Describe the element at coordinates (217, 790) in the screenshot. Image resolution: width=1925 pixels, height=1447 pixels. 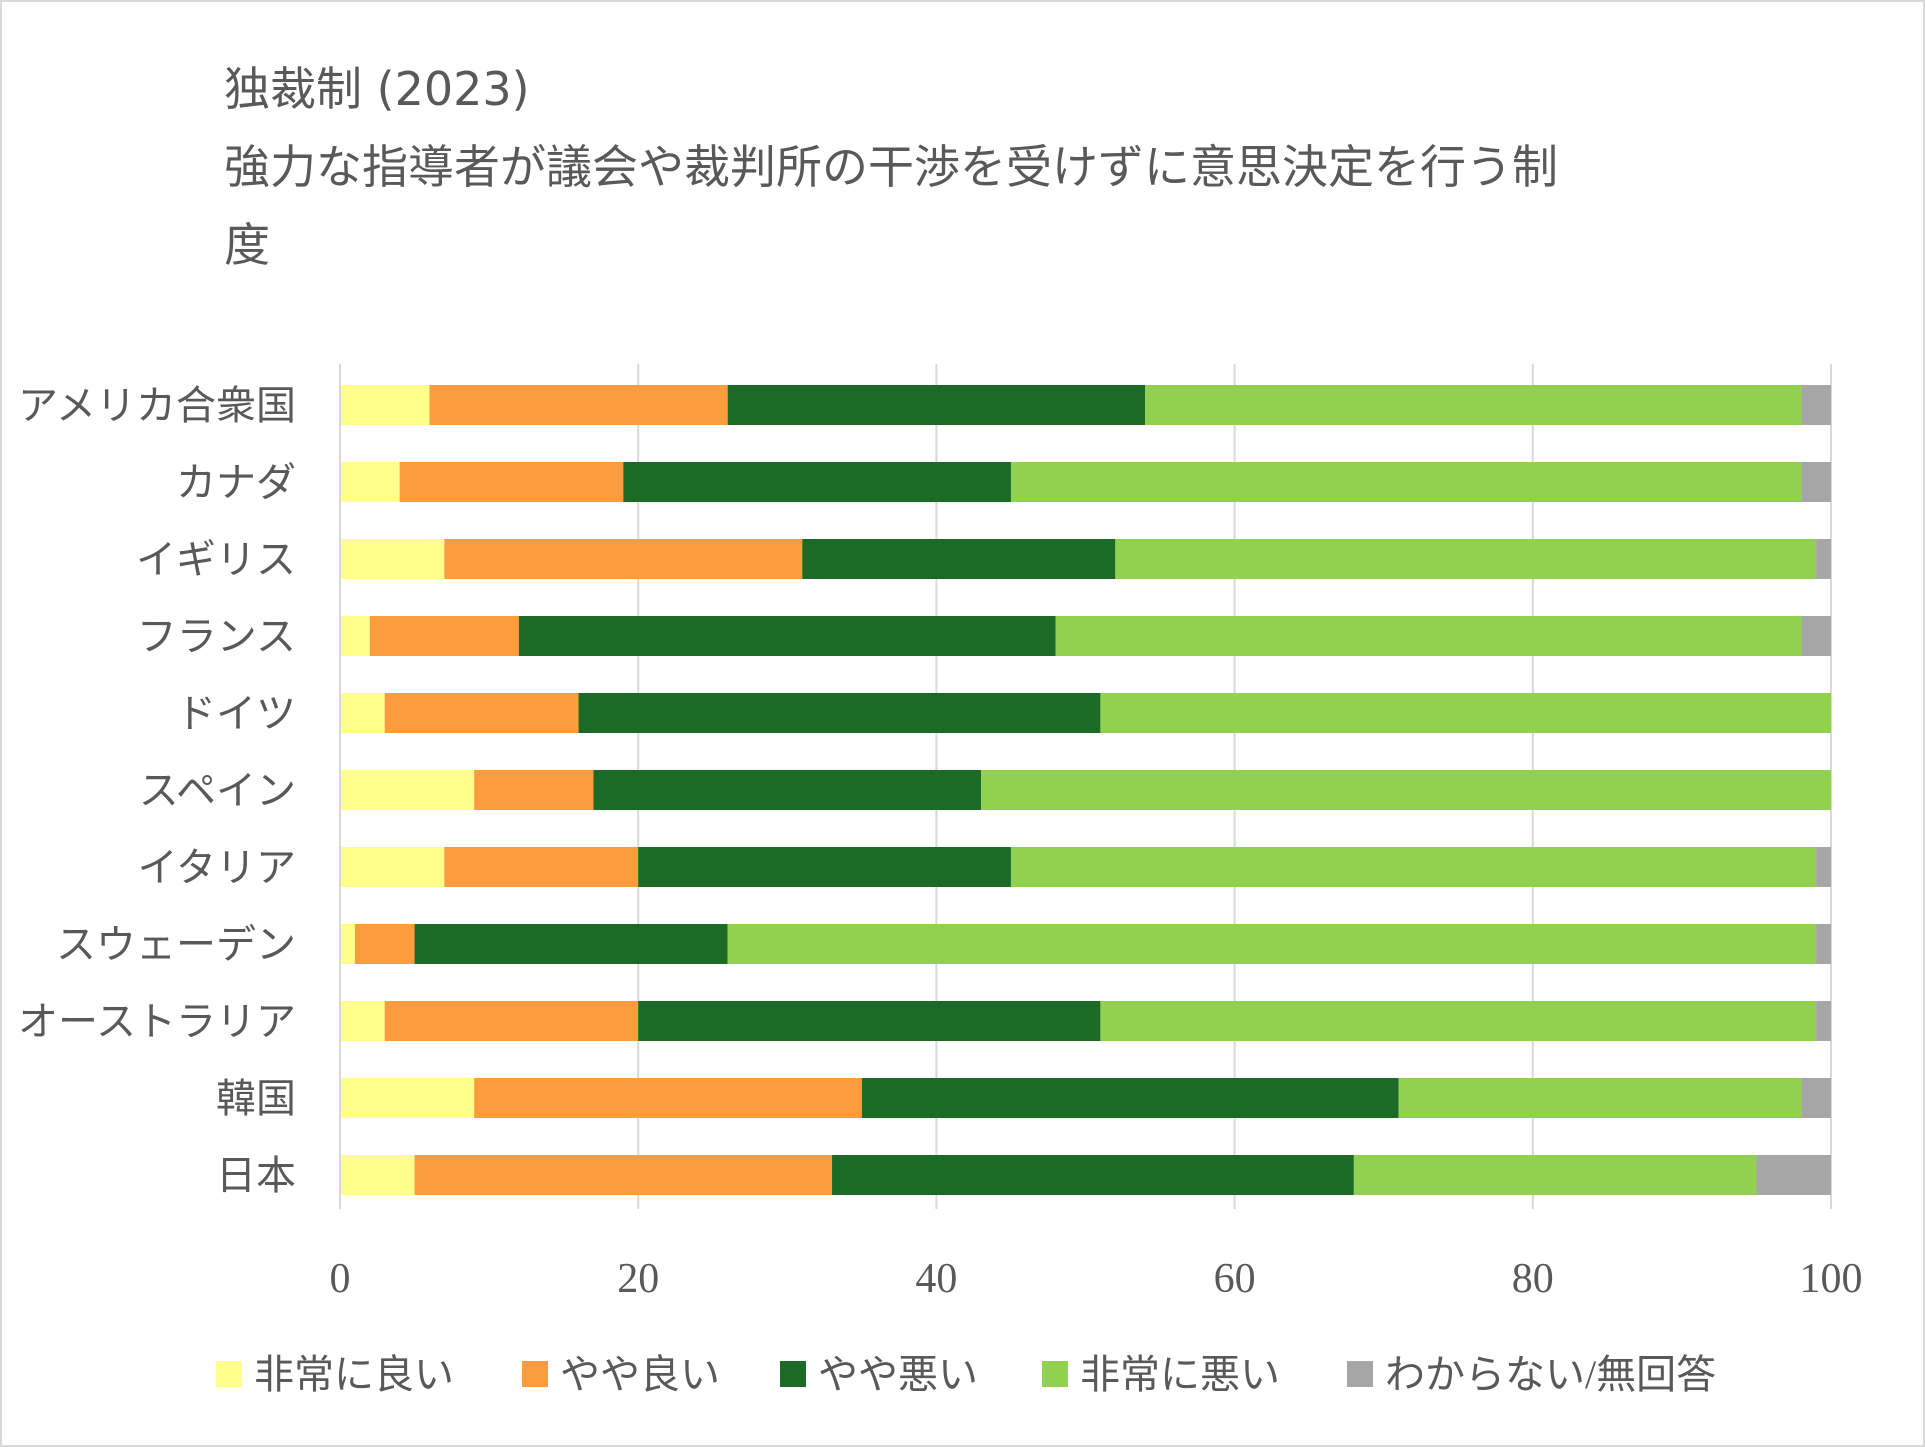
I see `category-label: スペイン` at that location.